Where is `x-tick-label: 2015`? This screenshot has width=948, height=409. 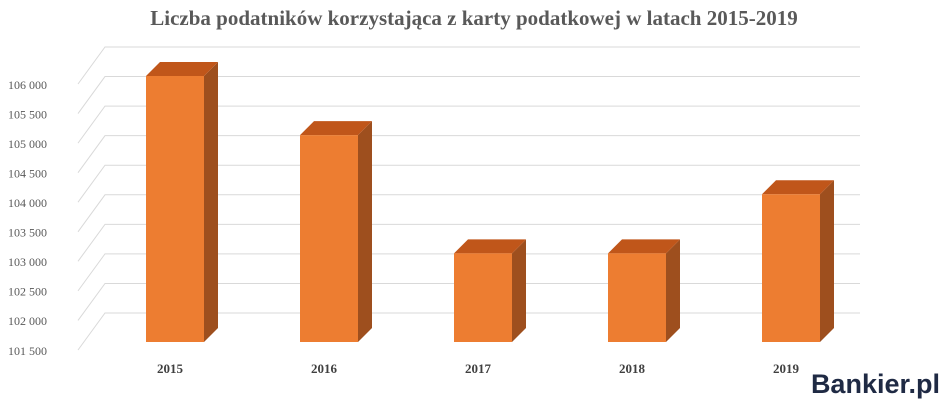
x-tick-label: 2015 is located at coordinates (170, 368).